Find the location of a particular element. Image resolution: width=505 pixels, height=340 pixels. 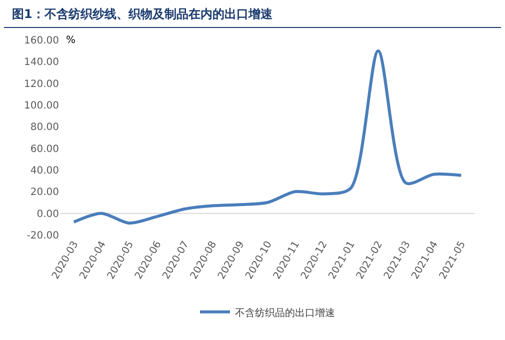

y-tick-label: 60.00 is located at coordinates (44, 149).